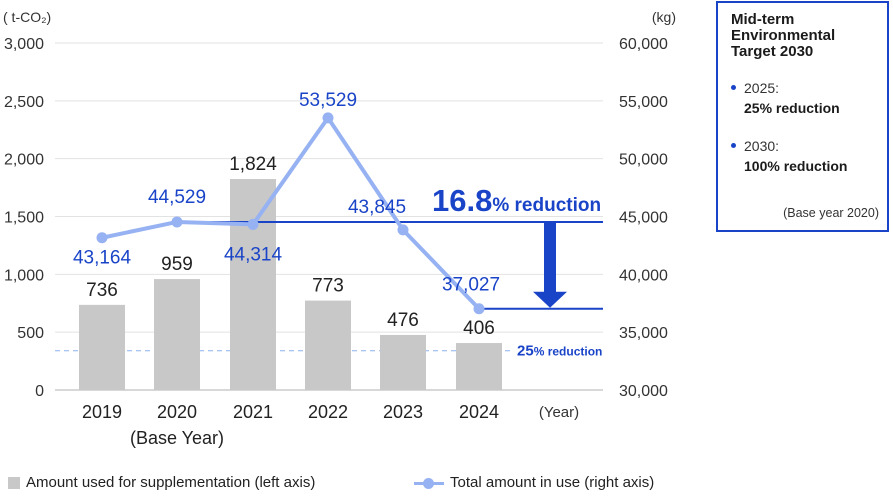 Image resolution: width=893 pixels, height=496 pixels. What do you see at coordinates (253, 412) in the screenshot?
I see `x-tick-label: 2021` at bounding box center [253, 412].